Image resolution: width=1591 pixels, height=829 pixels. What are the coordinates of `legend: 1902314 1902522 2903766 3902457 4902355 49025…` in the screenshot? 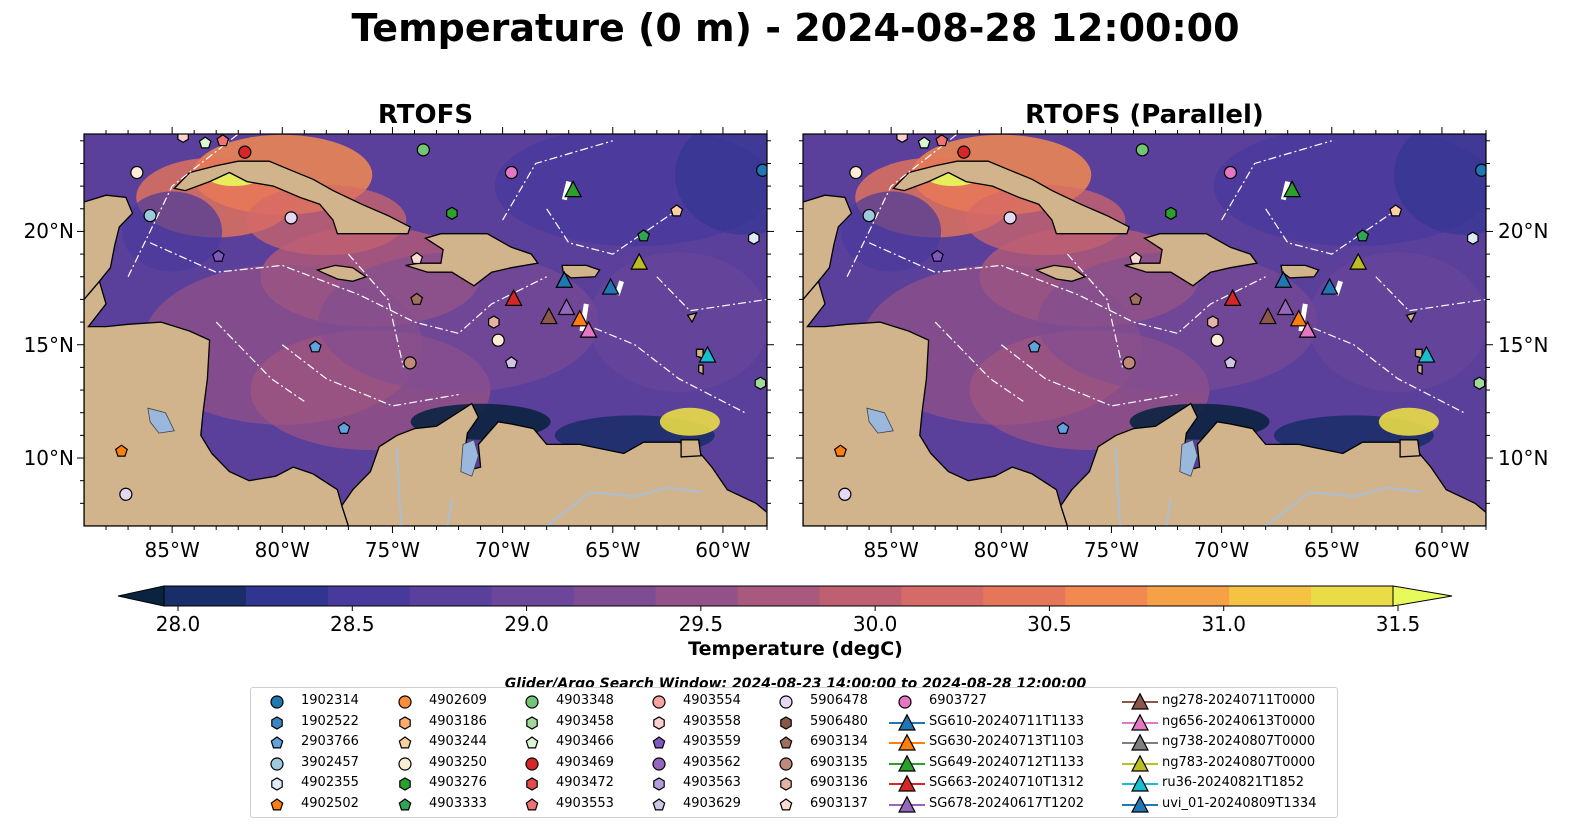 It's located at (794, 752).